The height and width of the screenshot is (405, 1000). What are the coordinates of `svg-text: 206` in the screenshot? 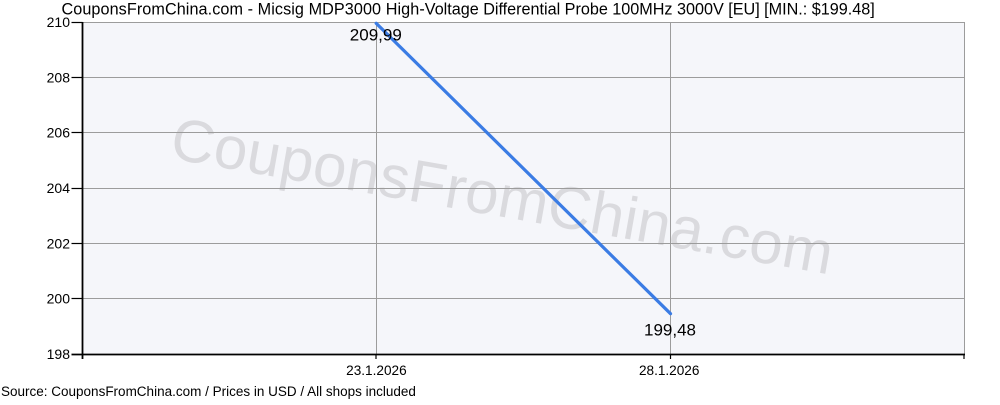 It's located at (59, 133).